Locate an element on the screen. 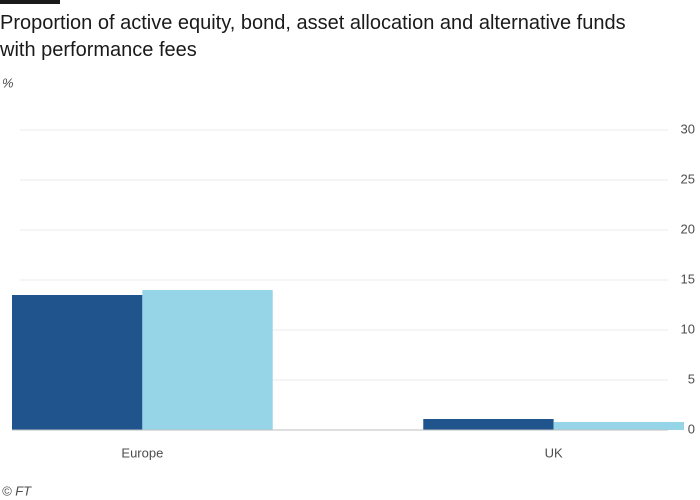 The width and height of the screenshot is (700, 500). y-tick-label: 10 is located at coordinates (688, 328).